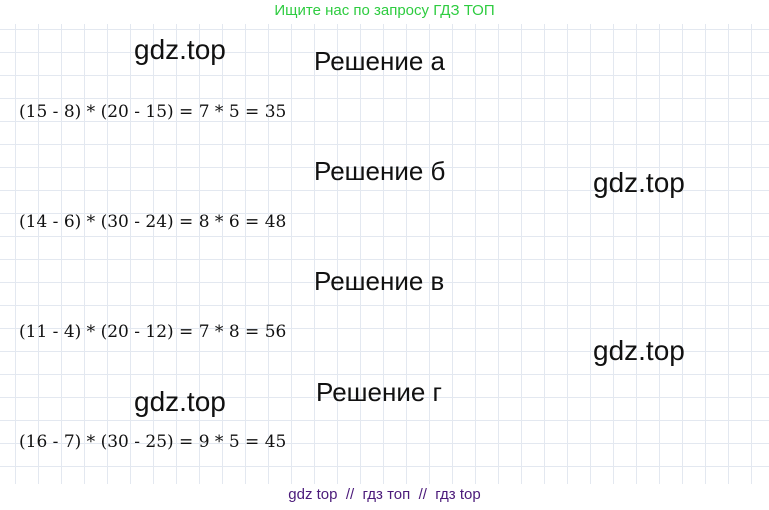  Describe the element at coordinates (384, 494) in the screenshot. I see `footer-text: gdz top // гдз топ // гдз top` at that location.